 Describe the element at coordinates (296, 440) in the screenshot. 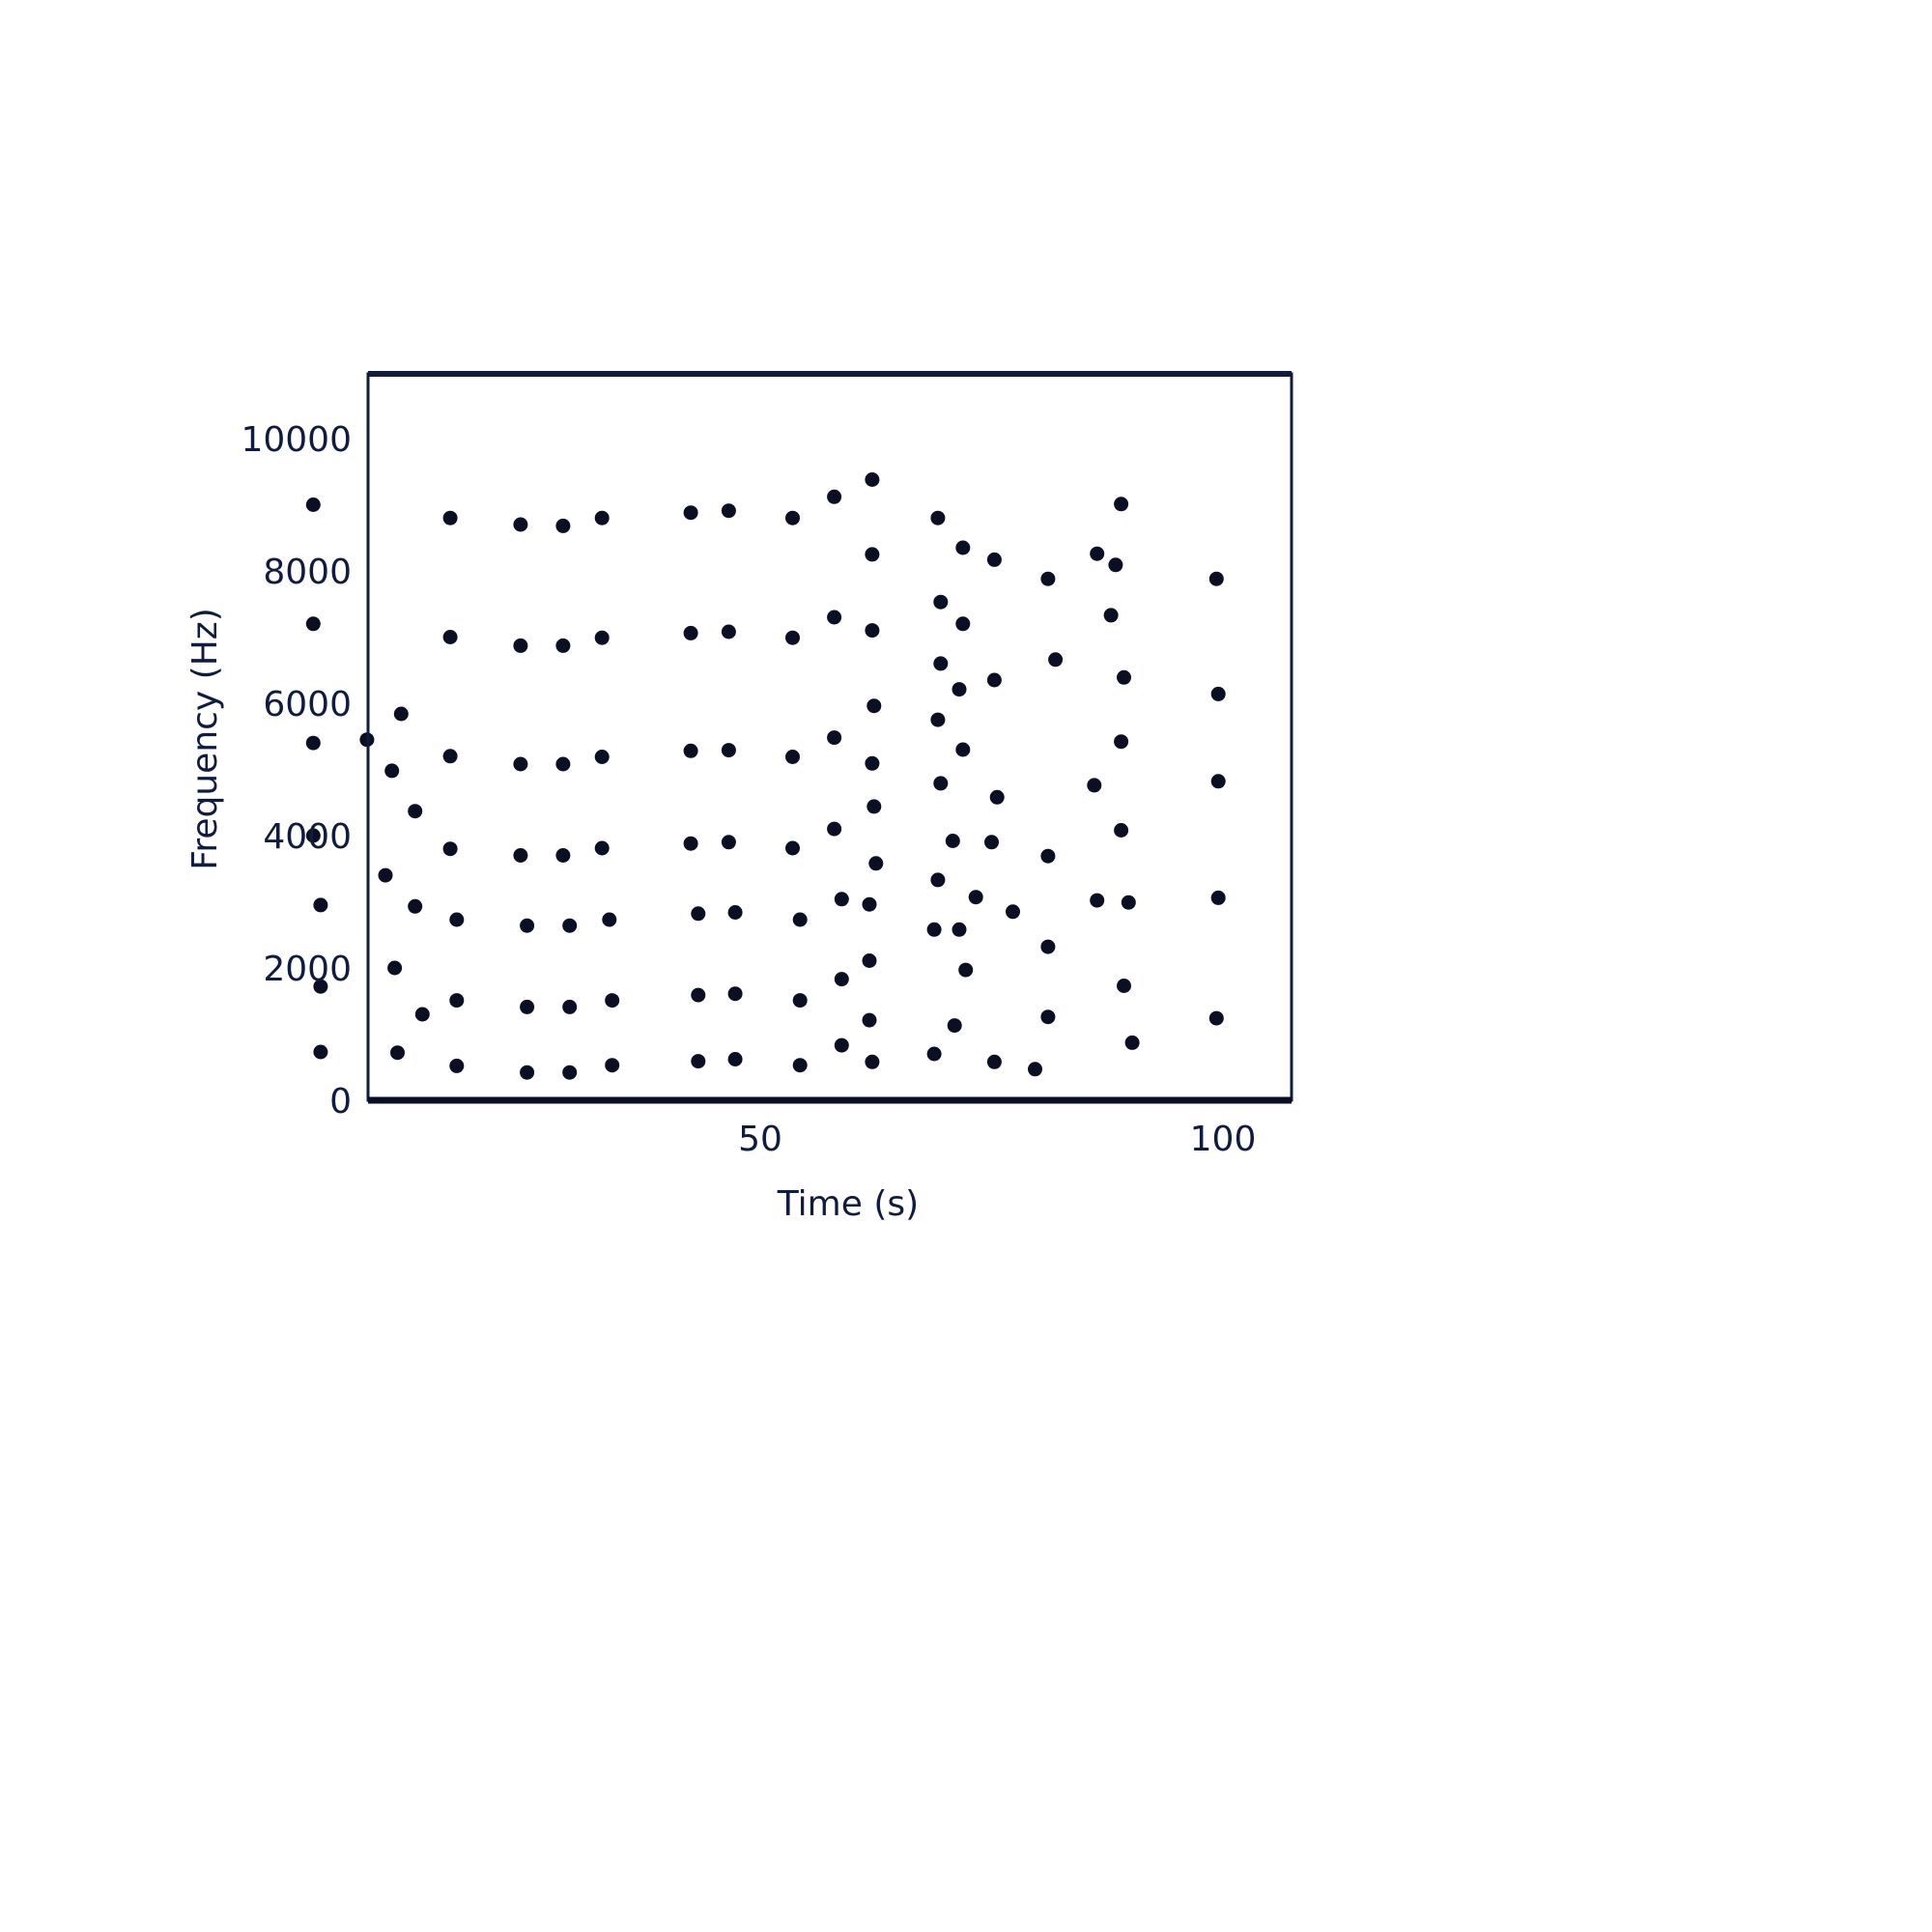

I see `y-tick-label: 10000` at that location.